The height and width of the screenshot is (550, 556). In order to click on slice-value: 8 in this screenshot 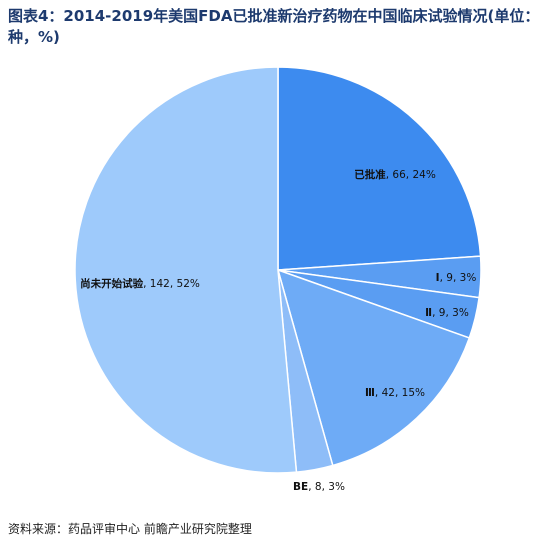, I will do `click(318, 487)`.